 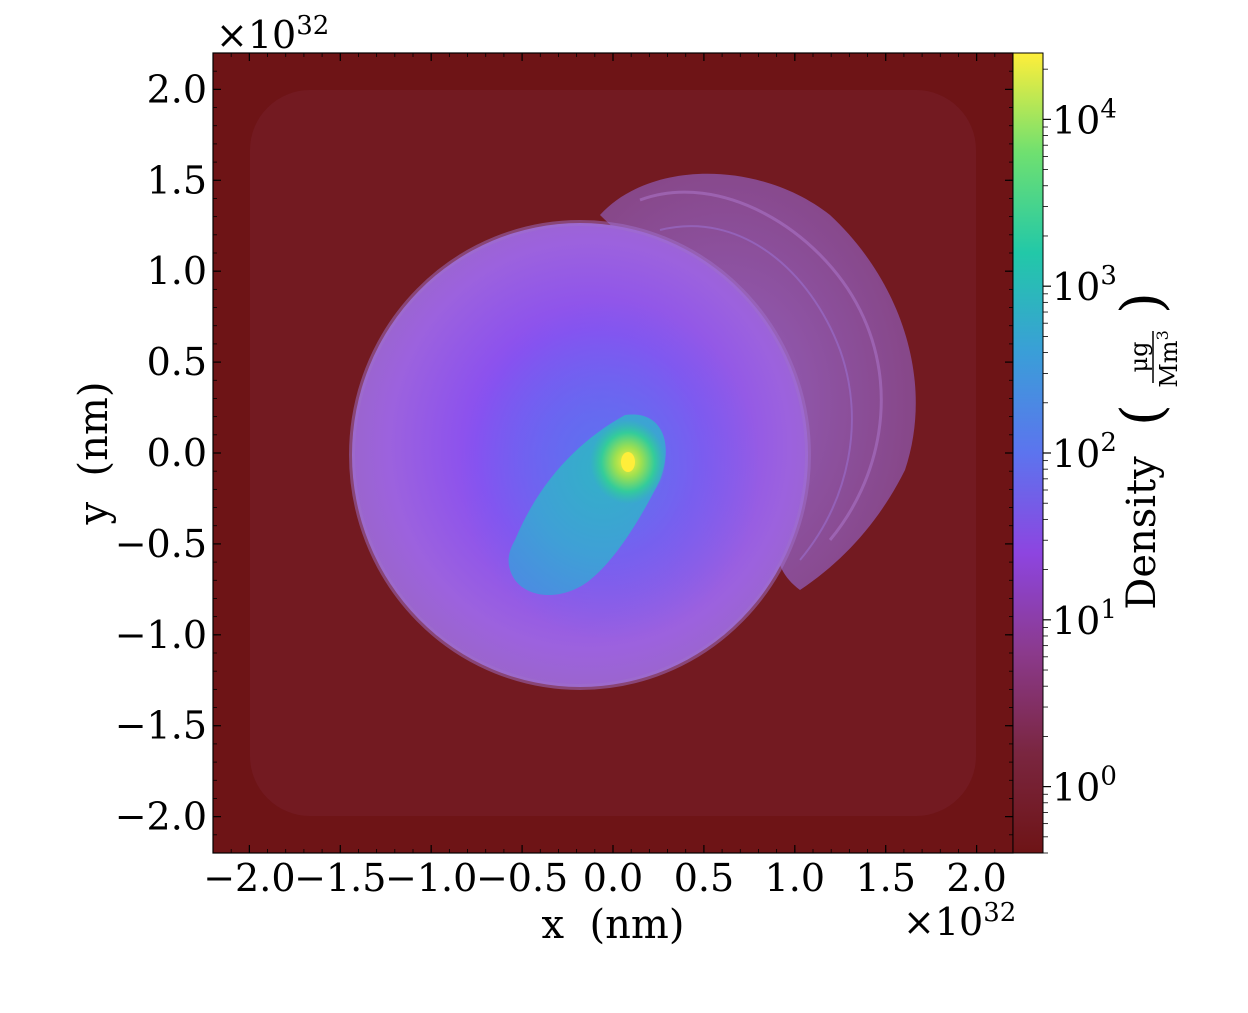 I want to click on colorbar-ticks: 10⁰ 10¹ 10² 10³ 10⁴, so click(x=1080, y=461).